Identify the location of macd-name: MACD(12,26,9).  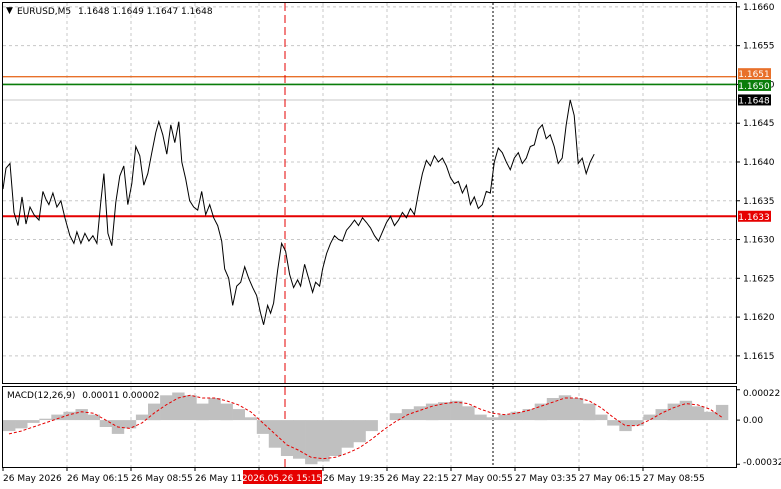
(41, 396).